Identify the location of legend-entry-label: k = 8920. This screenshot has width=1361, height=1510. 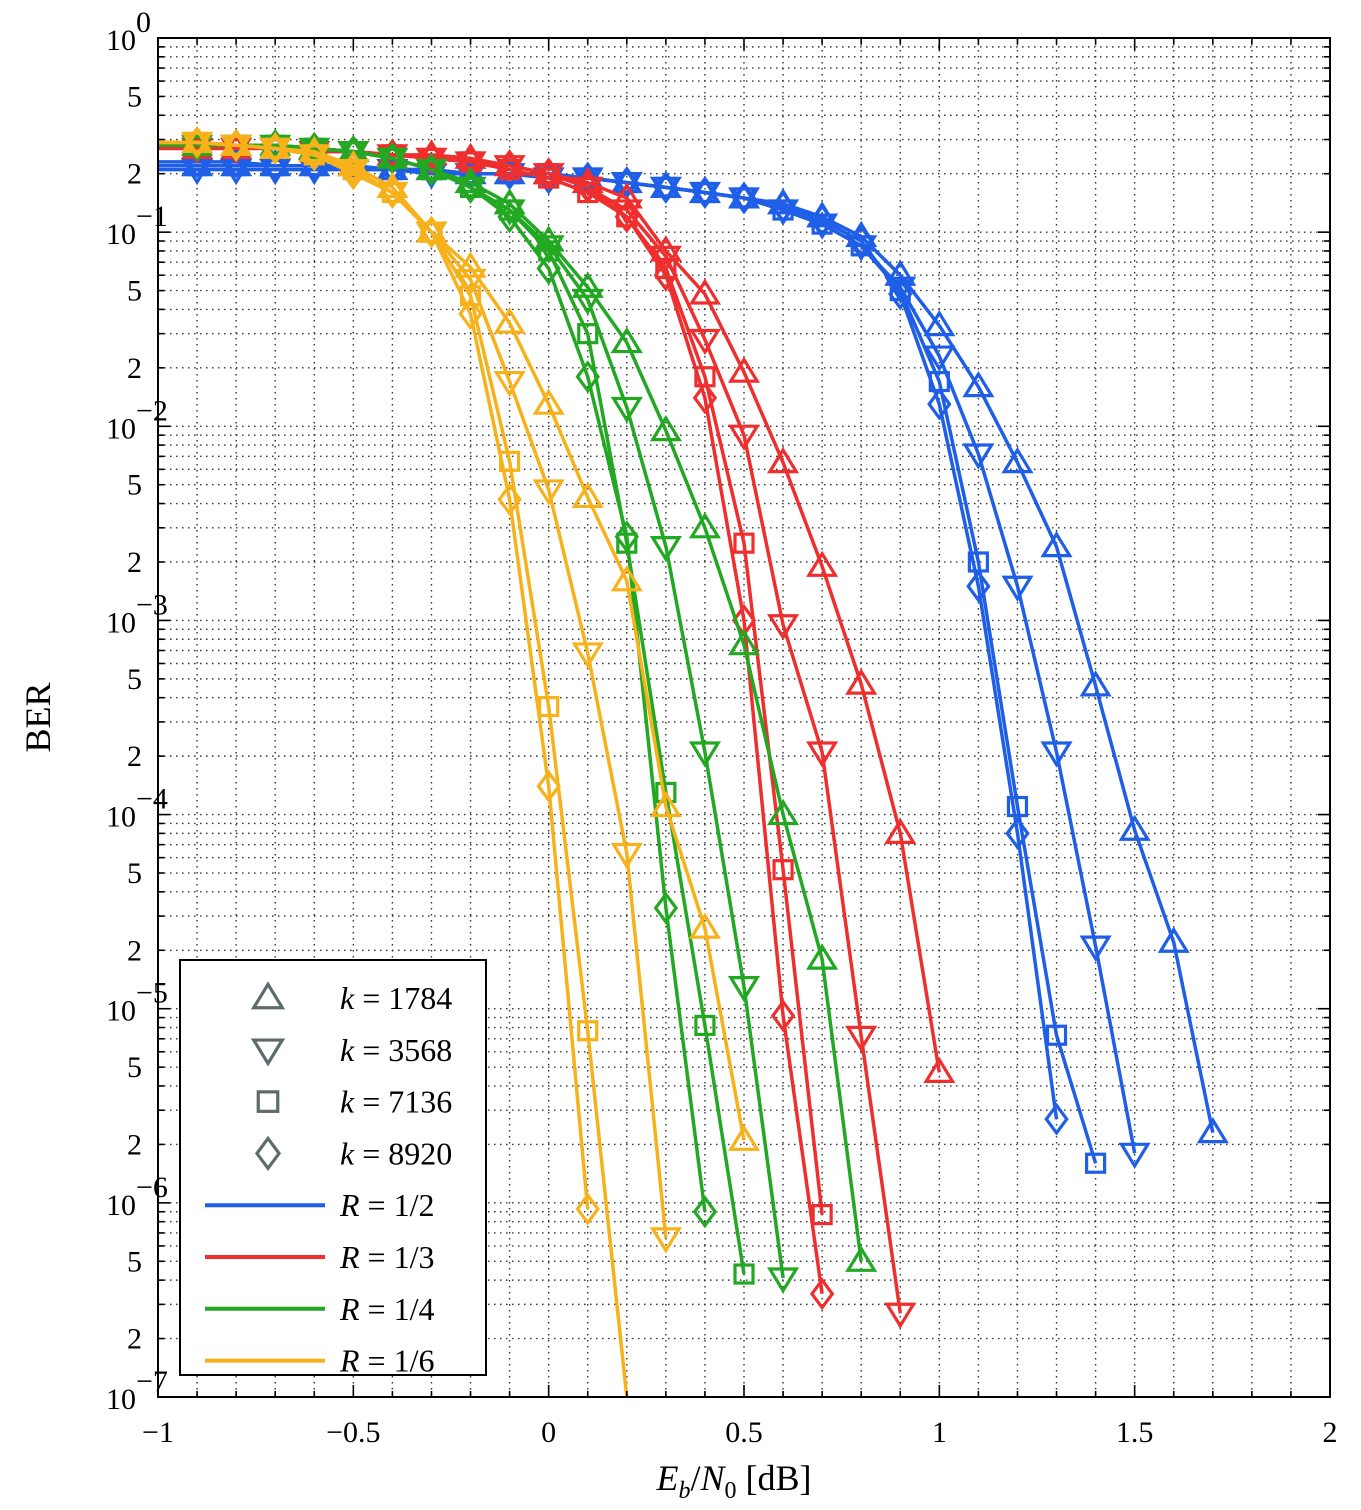
(396, 1153).